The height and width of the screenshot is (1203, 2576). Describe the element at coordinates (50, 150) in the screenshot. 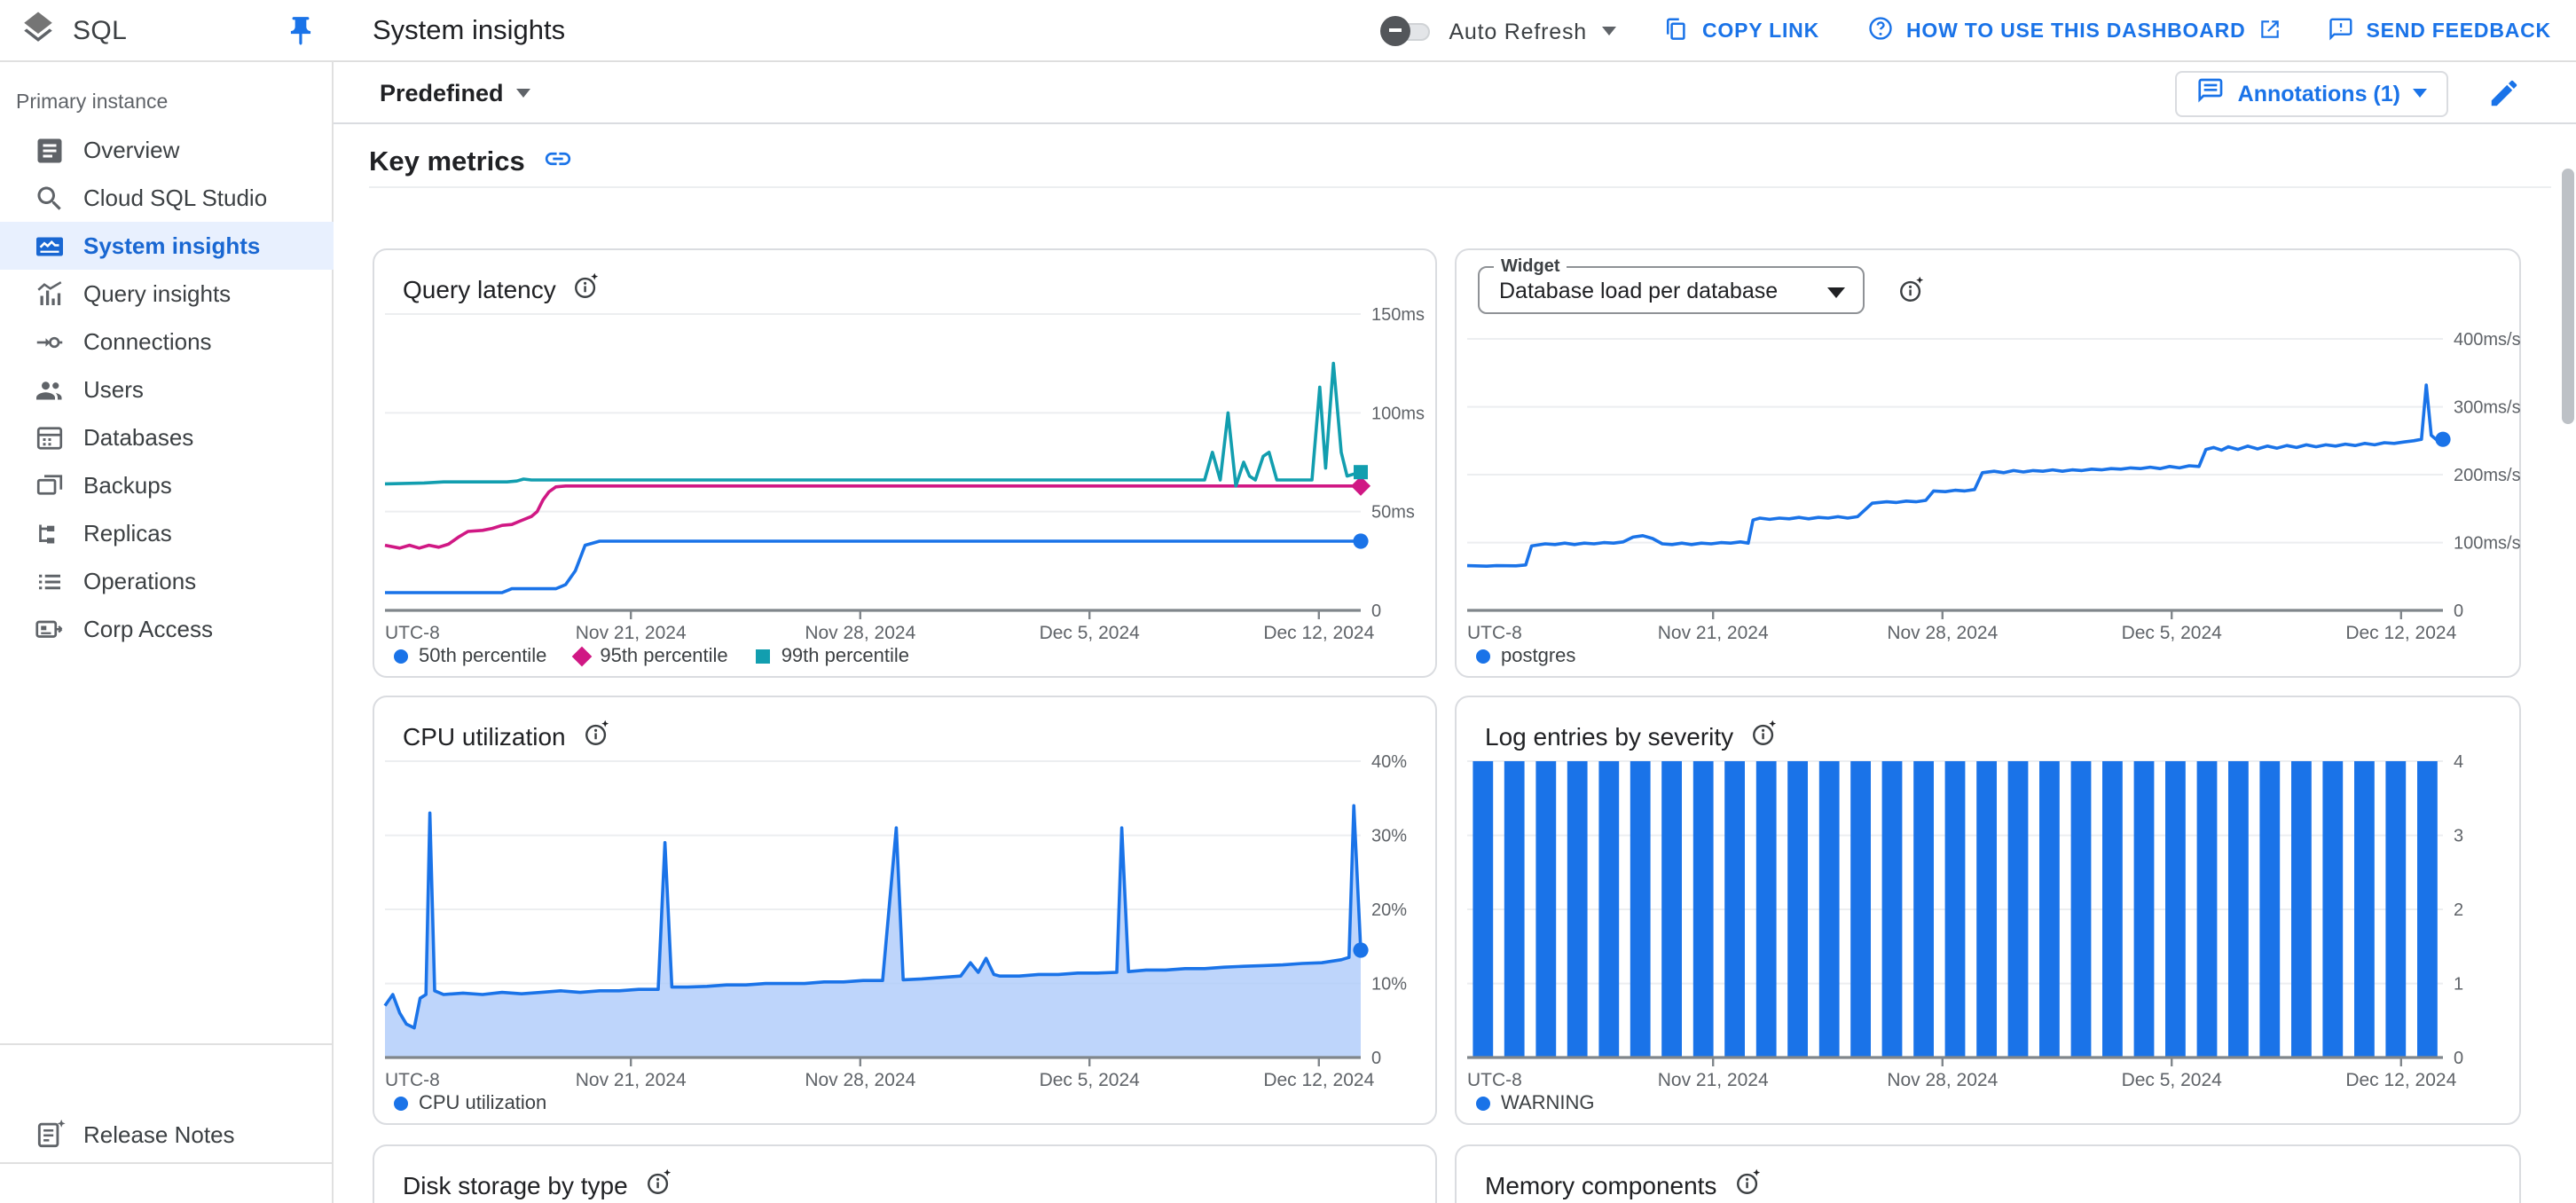

I see `document-icon` at that location.